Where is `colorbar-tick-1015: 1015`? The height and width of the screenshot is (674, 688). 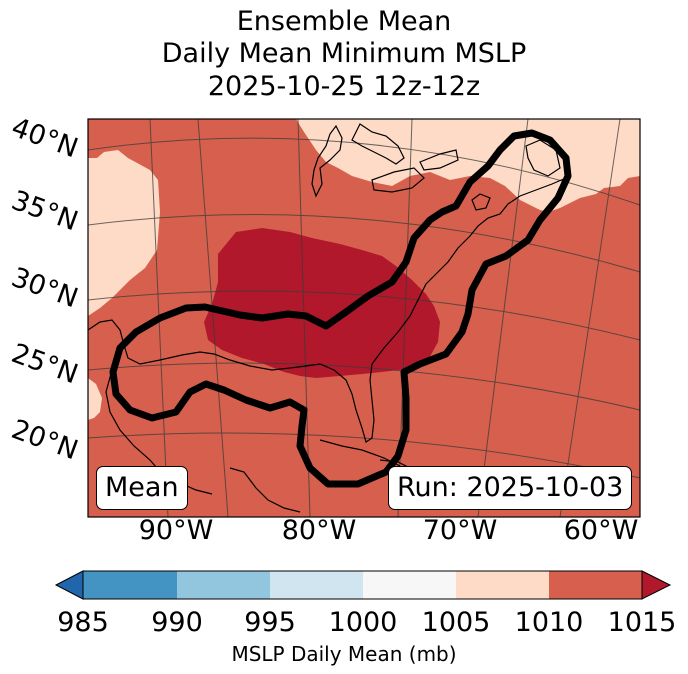 colorbar-tick-1015: 1015 is located at coordinates (642, 622).